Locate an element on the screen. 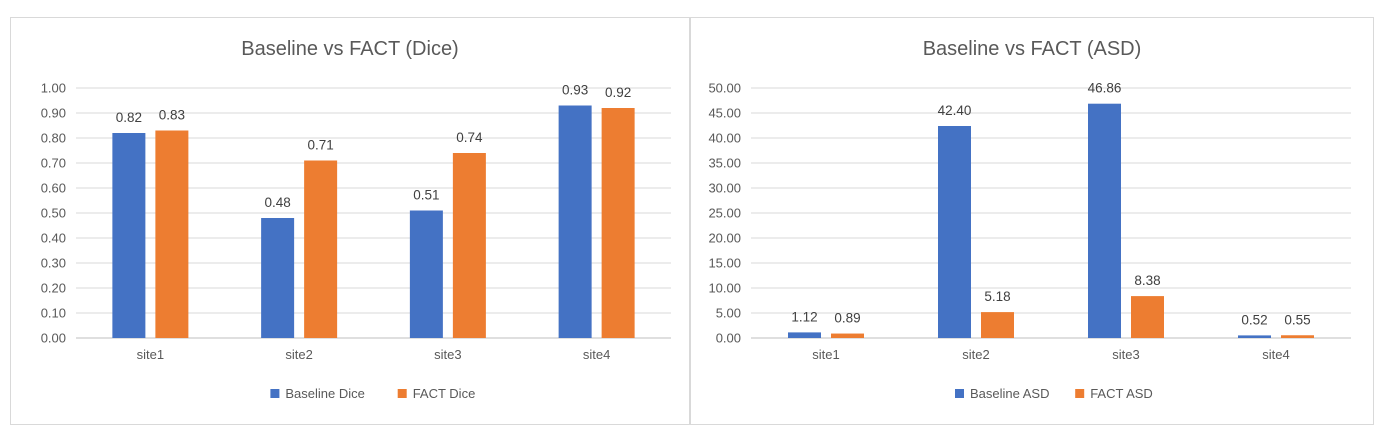 This screenshot has height=436, width=1386. data-label: 0.51 is located at coordinates (426, 195).